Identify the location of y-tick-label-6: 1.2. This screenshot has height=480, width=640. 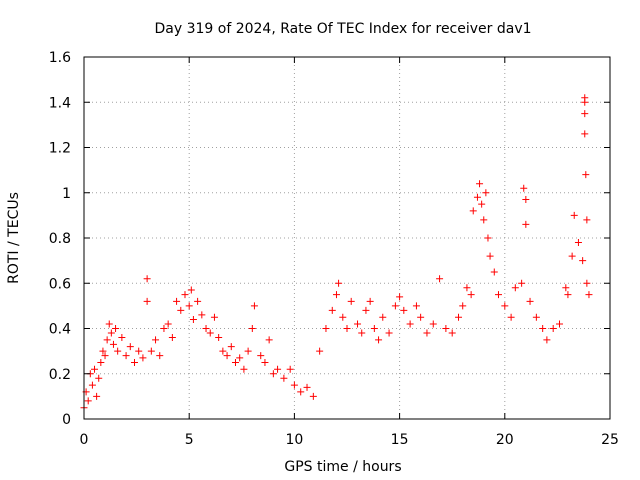
(60, 149).